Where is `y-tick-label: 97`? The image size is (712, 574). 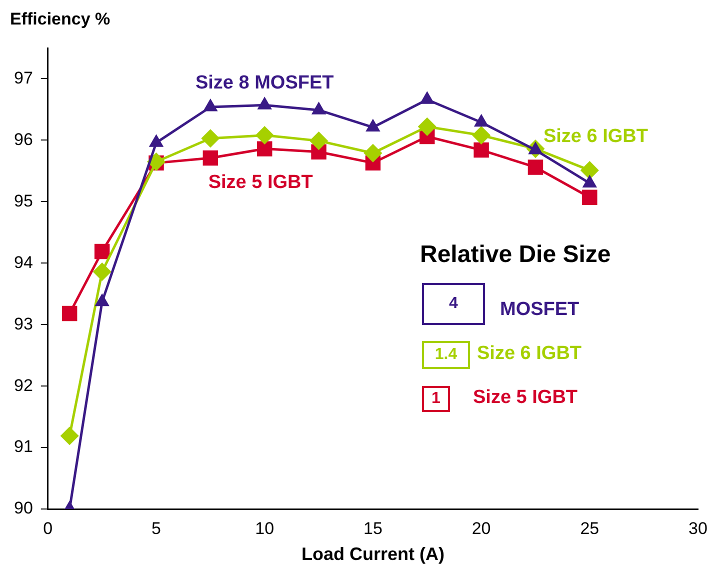 y-tick-label: 97 is located at coordinates (23, 78).